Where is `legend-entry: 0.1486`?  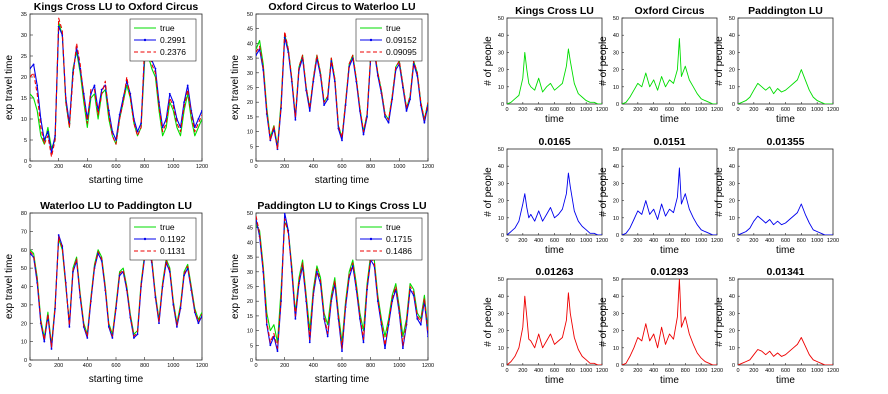
legend-entry: 0.1486 is located at coordinates (399, 251).